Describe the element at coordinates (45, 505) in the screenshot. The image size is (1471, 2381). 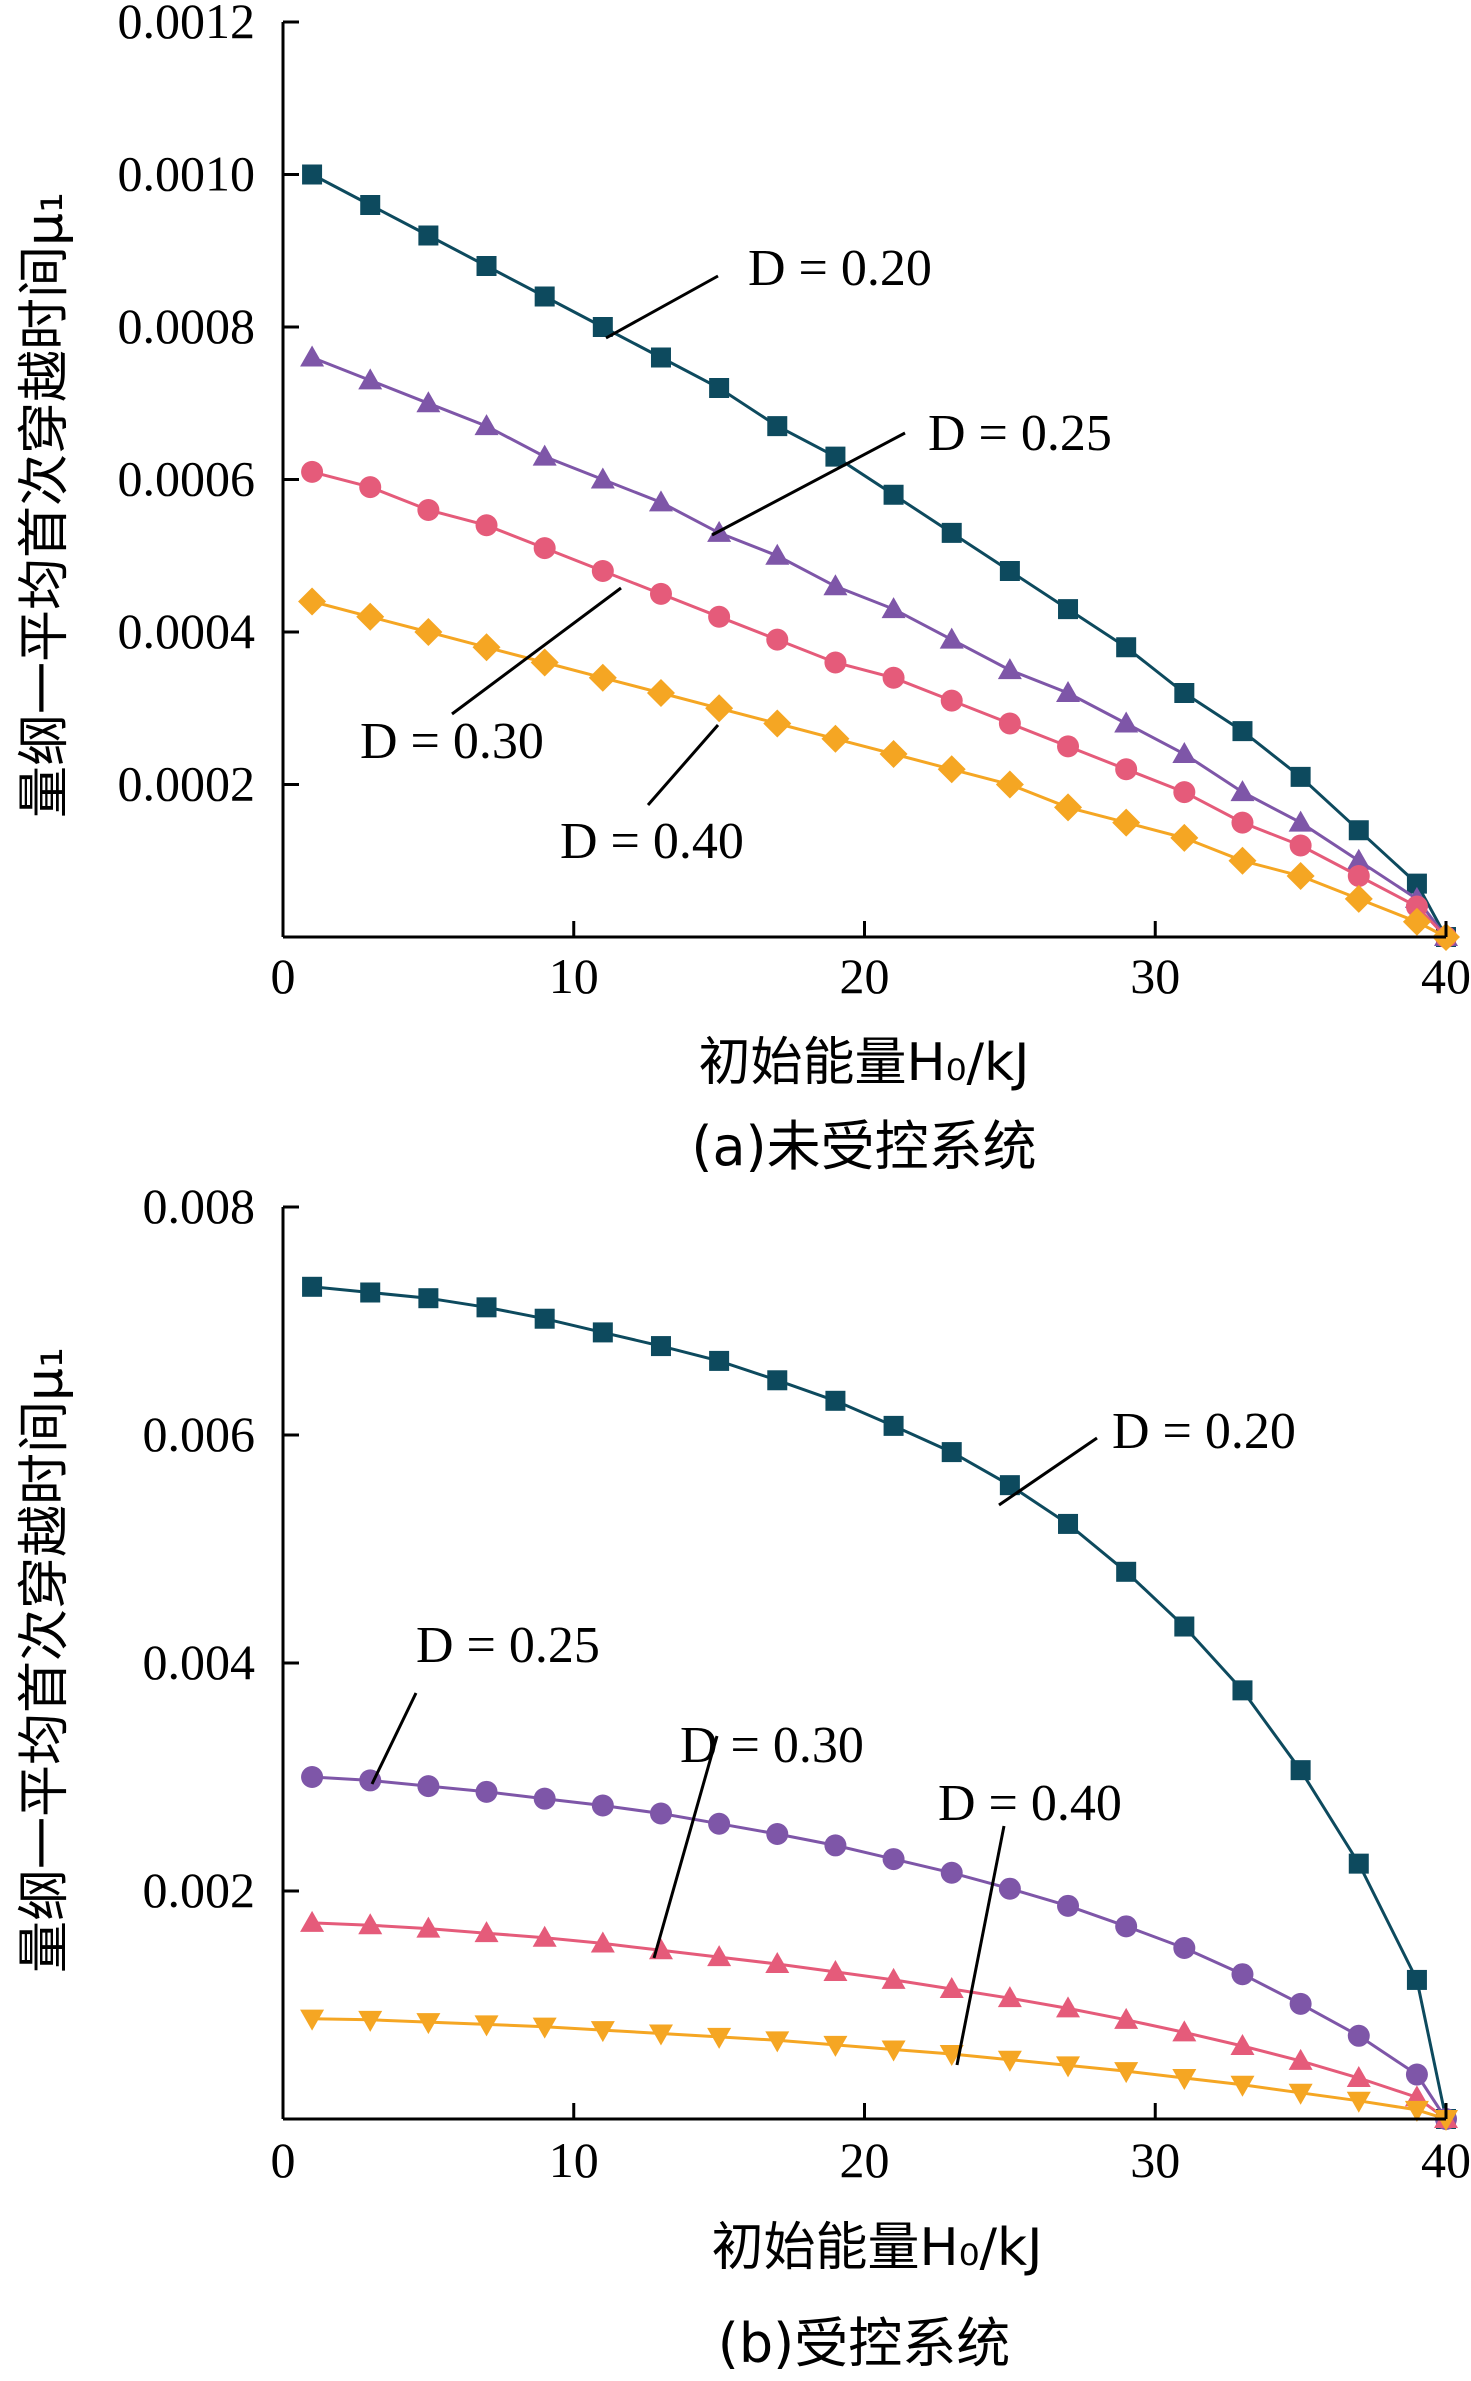
I see `panel-a-y-axis-title: 量纲一平均首次穿越时间μ₁` at that location.